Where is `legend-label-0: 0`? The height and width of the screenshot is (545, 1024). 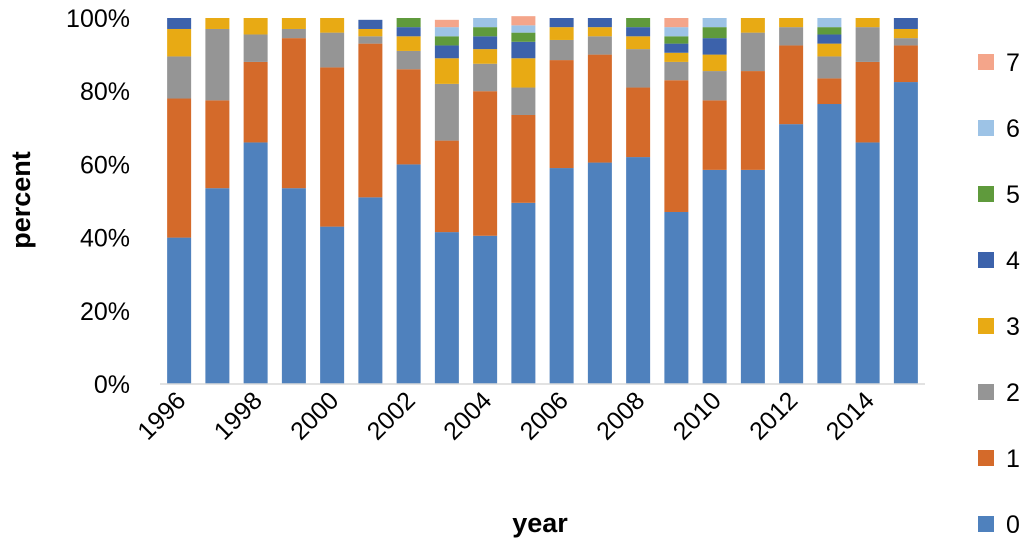
legend-label-0: 0 is located at coordinates (1013, 525).